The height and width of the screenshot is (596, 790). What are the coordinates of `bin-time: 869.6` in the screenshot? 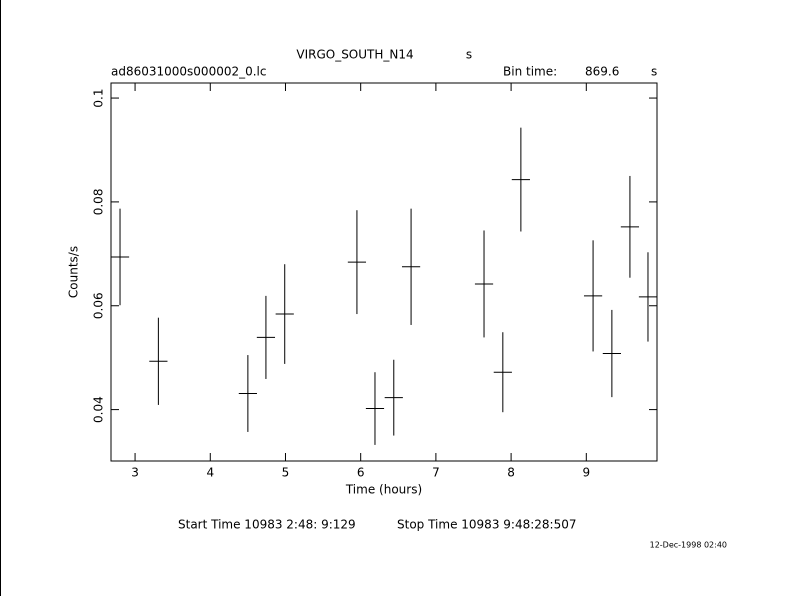 It's located at (602, 72).